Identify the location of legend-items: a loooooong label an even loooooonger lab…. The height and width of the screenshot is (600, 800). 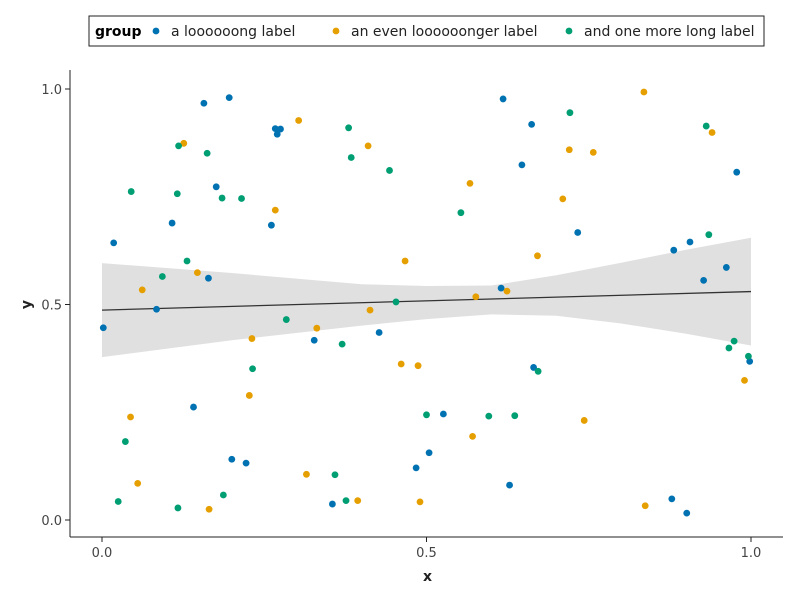
(453, 32).